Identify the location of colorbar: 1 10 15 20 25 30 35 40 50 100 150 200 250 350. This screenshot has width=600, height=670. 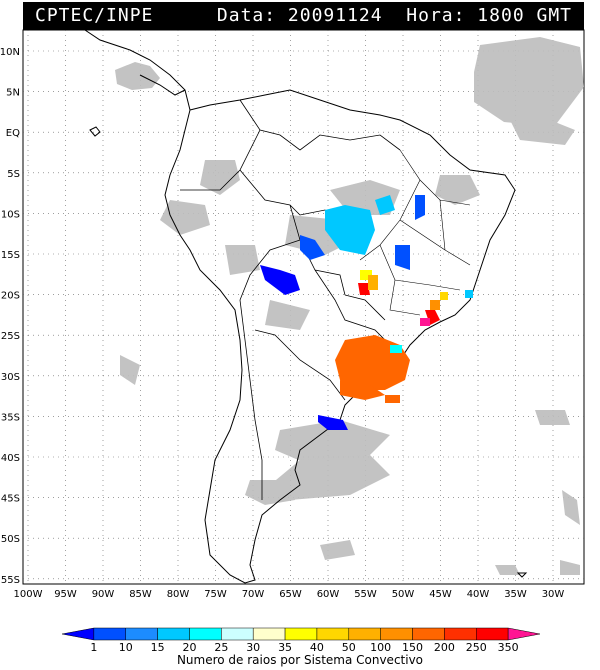
(301, 640).